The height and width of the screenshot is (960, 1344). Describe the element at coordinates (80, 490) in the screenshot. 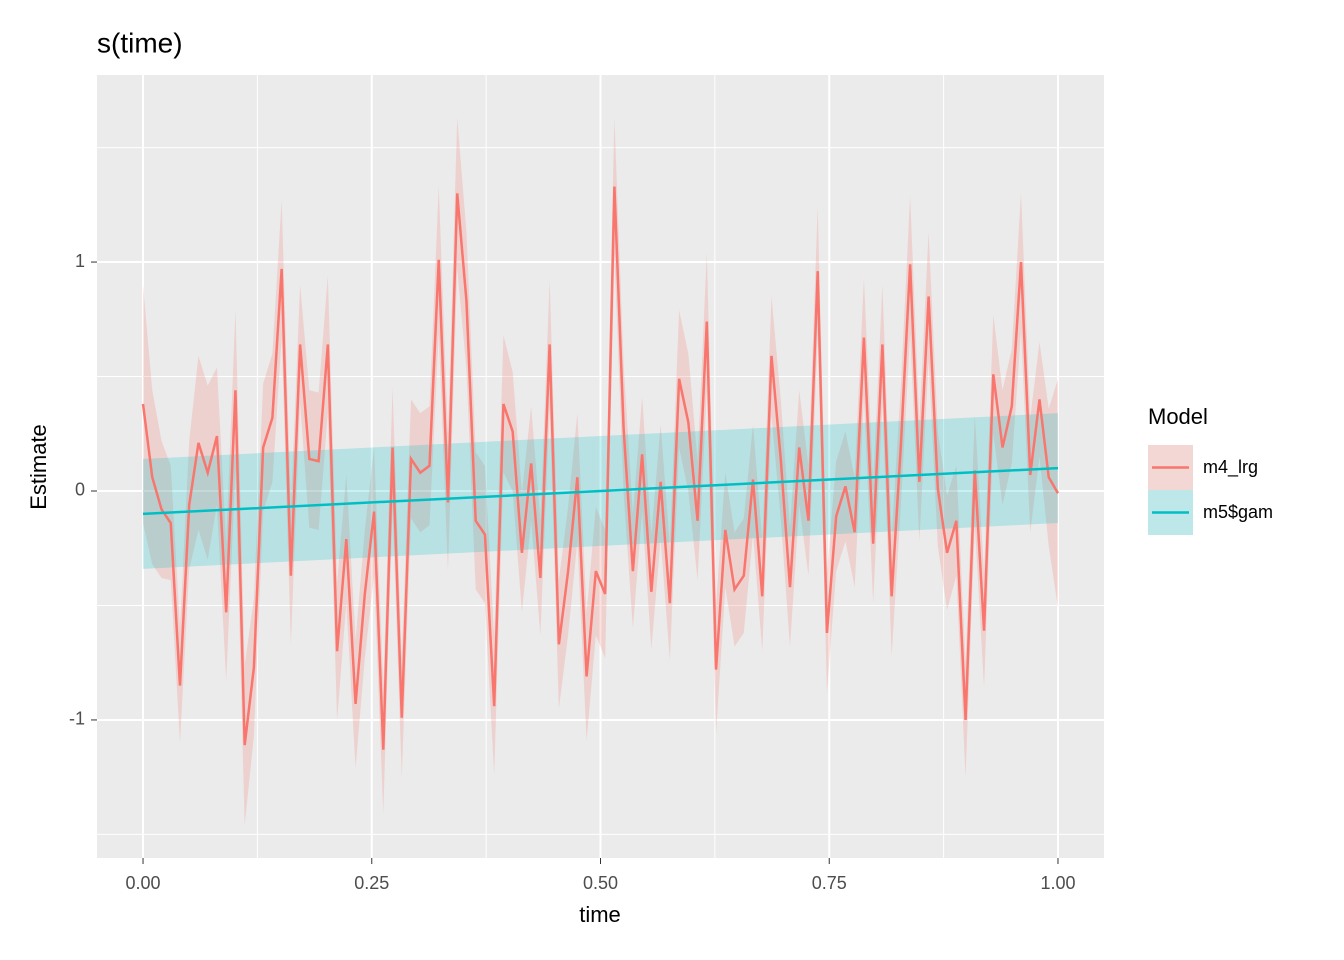

I see `y-tick-label: 0` at that location.